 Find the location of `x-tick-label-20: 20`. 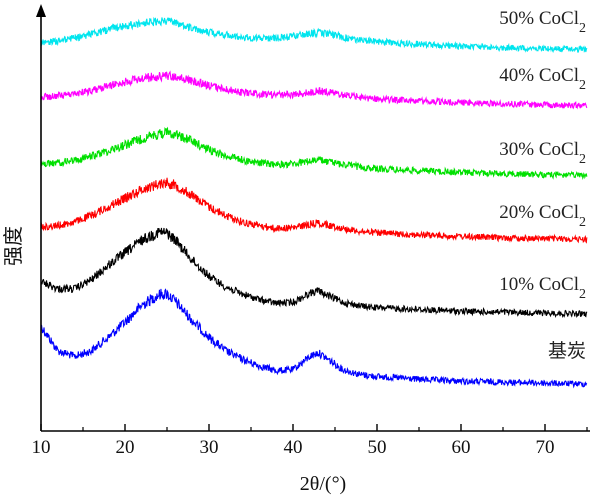

x-tick-label-20: 20 is located at coordinates (125, 447).